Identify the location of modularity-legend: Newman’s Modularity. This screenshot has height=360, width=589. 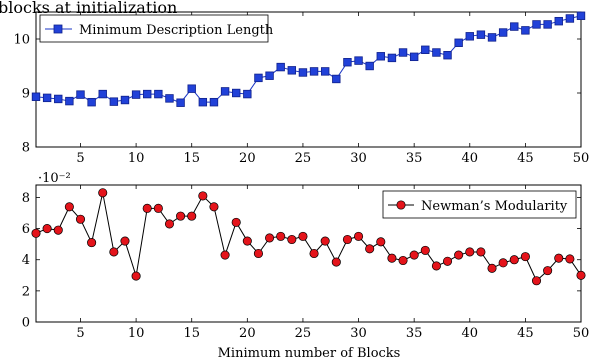
(479, 204).